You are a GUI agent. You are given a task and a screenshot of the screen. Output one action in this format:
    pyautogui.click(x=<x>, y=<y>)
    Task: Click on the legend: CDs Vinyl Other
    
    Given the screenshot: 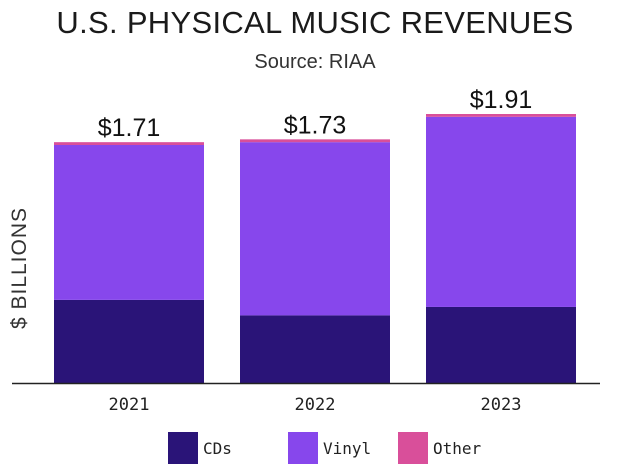 What is the action you would take?
    pyautogui.click(x=325, y=448)
    